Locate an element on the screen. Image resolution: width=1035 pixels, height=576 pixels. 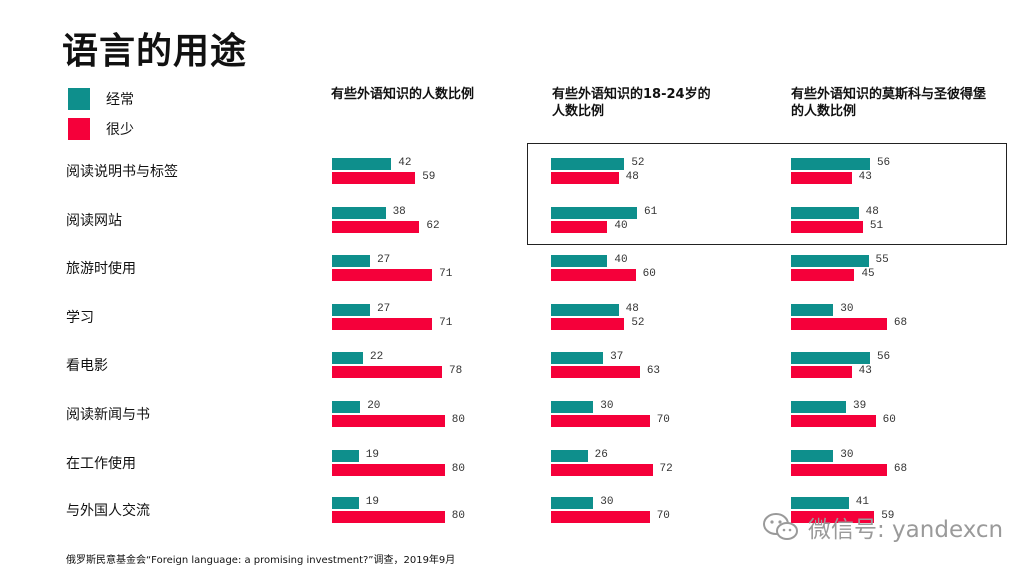
bar-value-label: 60 is located at coordinates (889, 420).